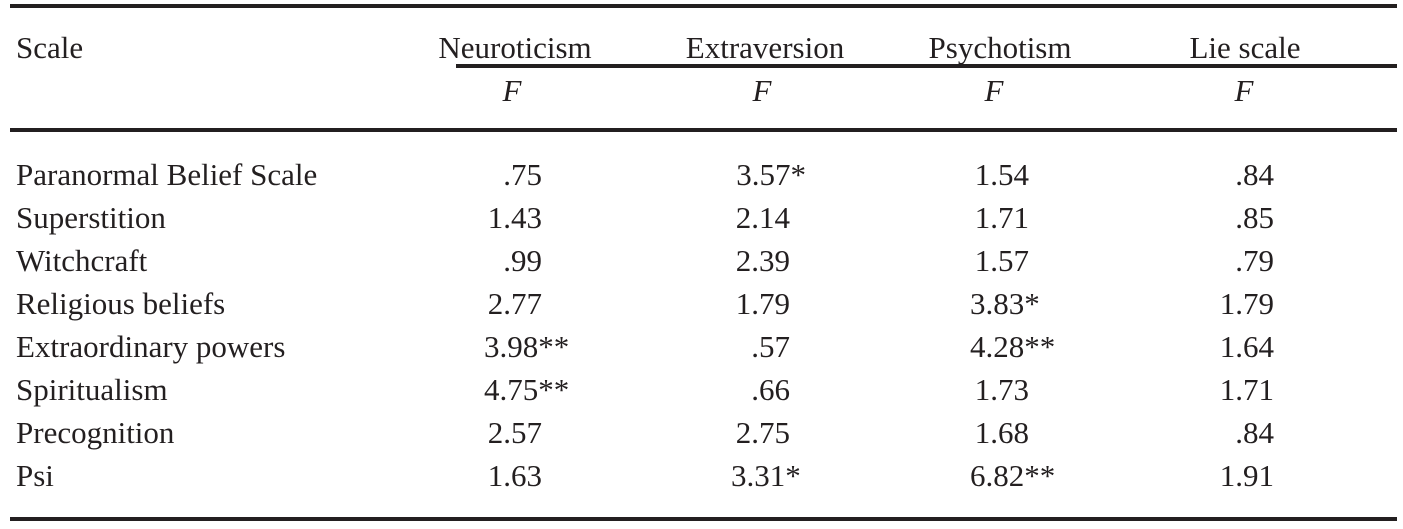 The width and height of the screenshot is (1403, 529). What do you see at coordinates (703, 130) in the screenshot?
I see `header-bottom-rule` at bounding box center [703, 130].